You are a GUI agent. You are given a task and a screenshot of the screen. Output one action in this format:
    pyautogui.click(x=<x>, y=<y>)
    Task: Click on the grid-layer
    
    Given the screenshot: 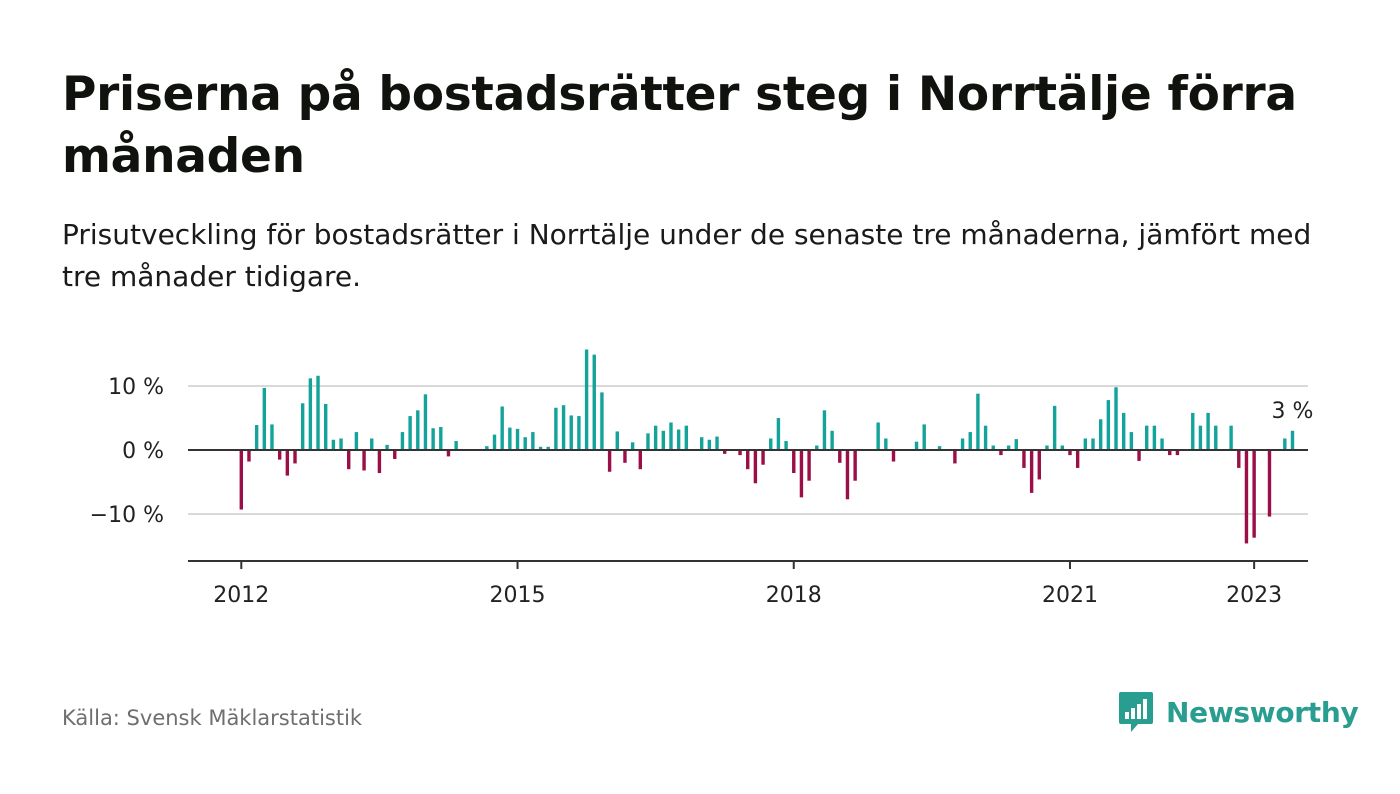 What is the action you would take?
    pyautogui.click(x=748, y=450)
    